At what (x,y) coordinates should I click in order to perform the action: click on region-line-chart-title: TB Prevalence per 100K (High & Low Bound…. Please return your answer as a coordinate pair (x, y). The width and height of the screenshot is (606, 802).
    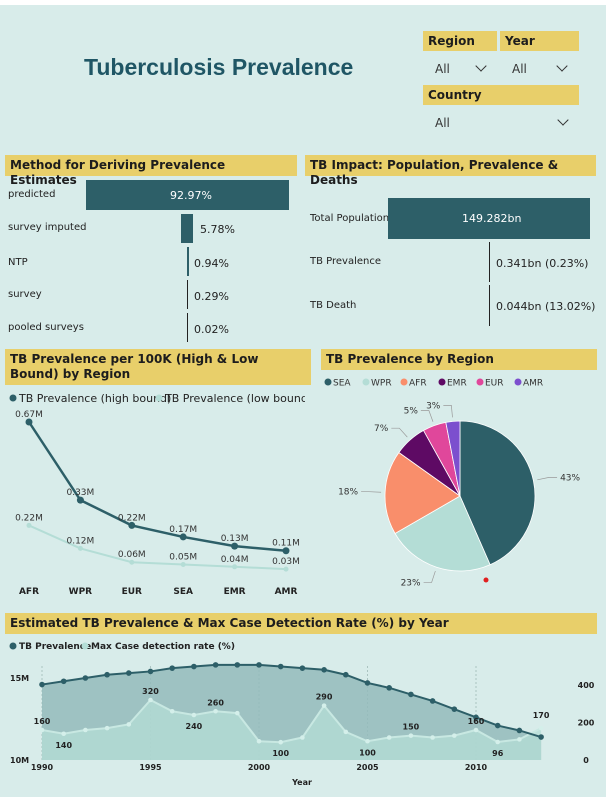
    Looking at the image, I should click on (158, 367).